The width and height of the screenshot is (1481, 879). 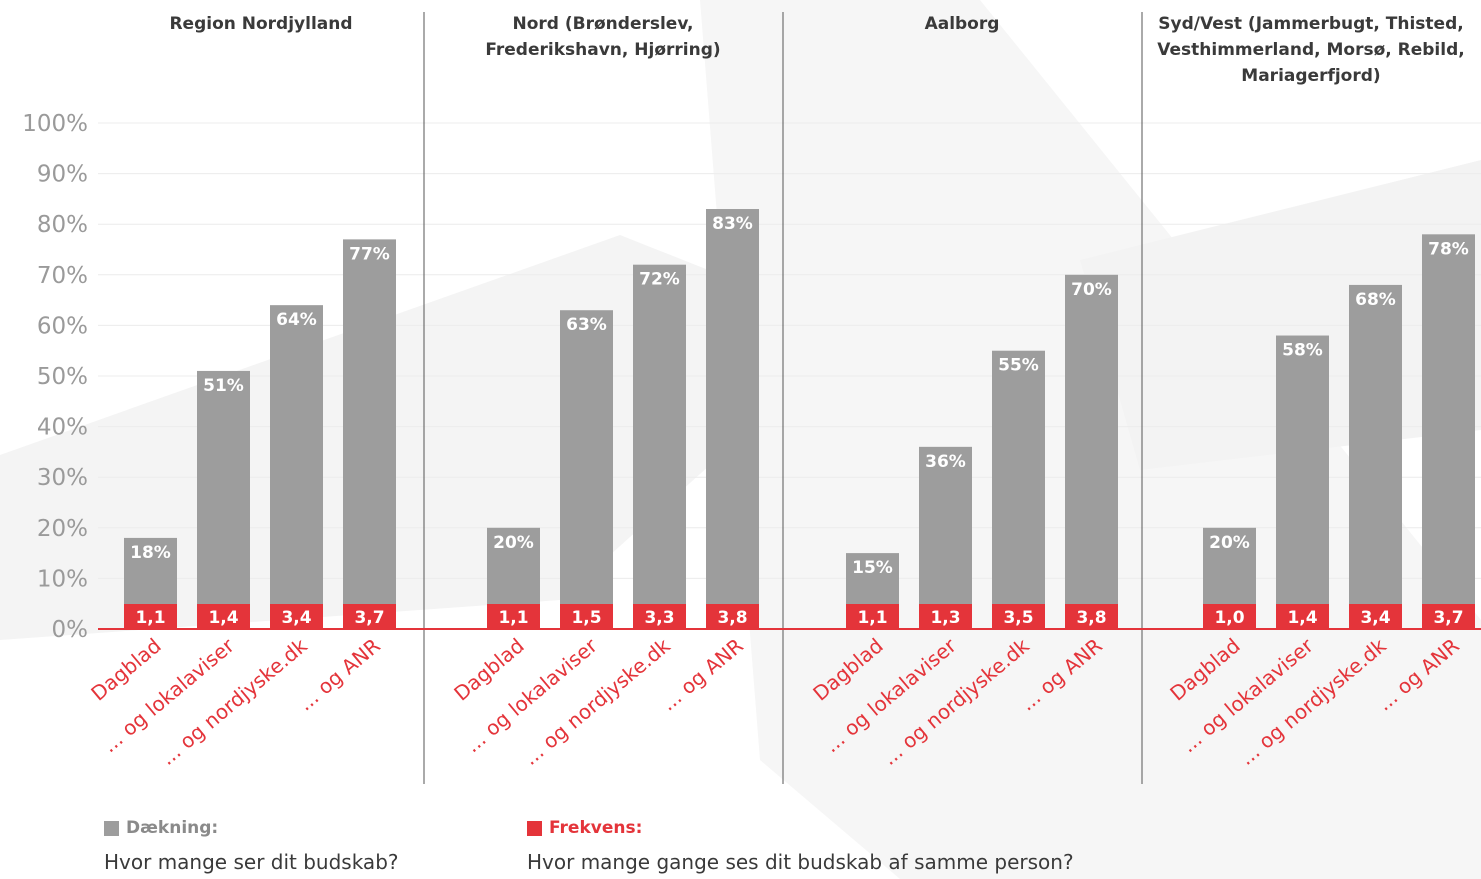 I want to click on legend-coverage-name: Dækning:, so click(x=172, y=828).